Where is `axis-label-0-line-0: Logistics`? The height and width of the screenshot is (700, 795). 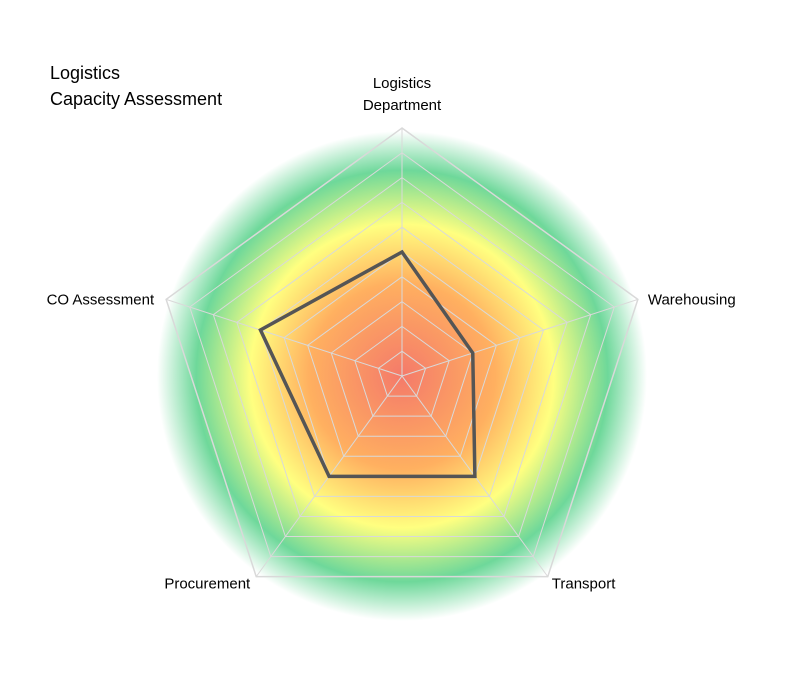
axis-label-0-line-0: Logistics is located at coordinates (402, 83).